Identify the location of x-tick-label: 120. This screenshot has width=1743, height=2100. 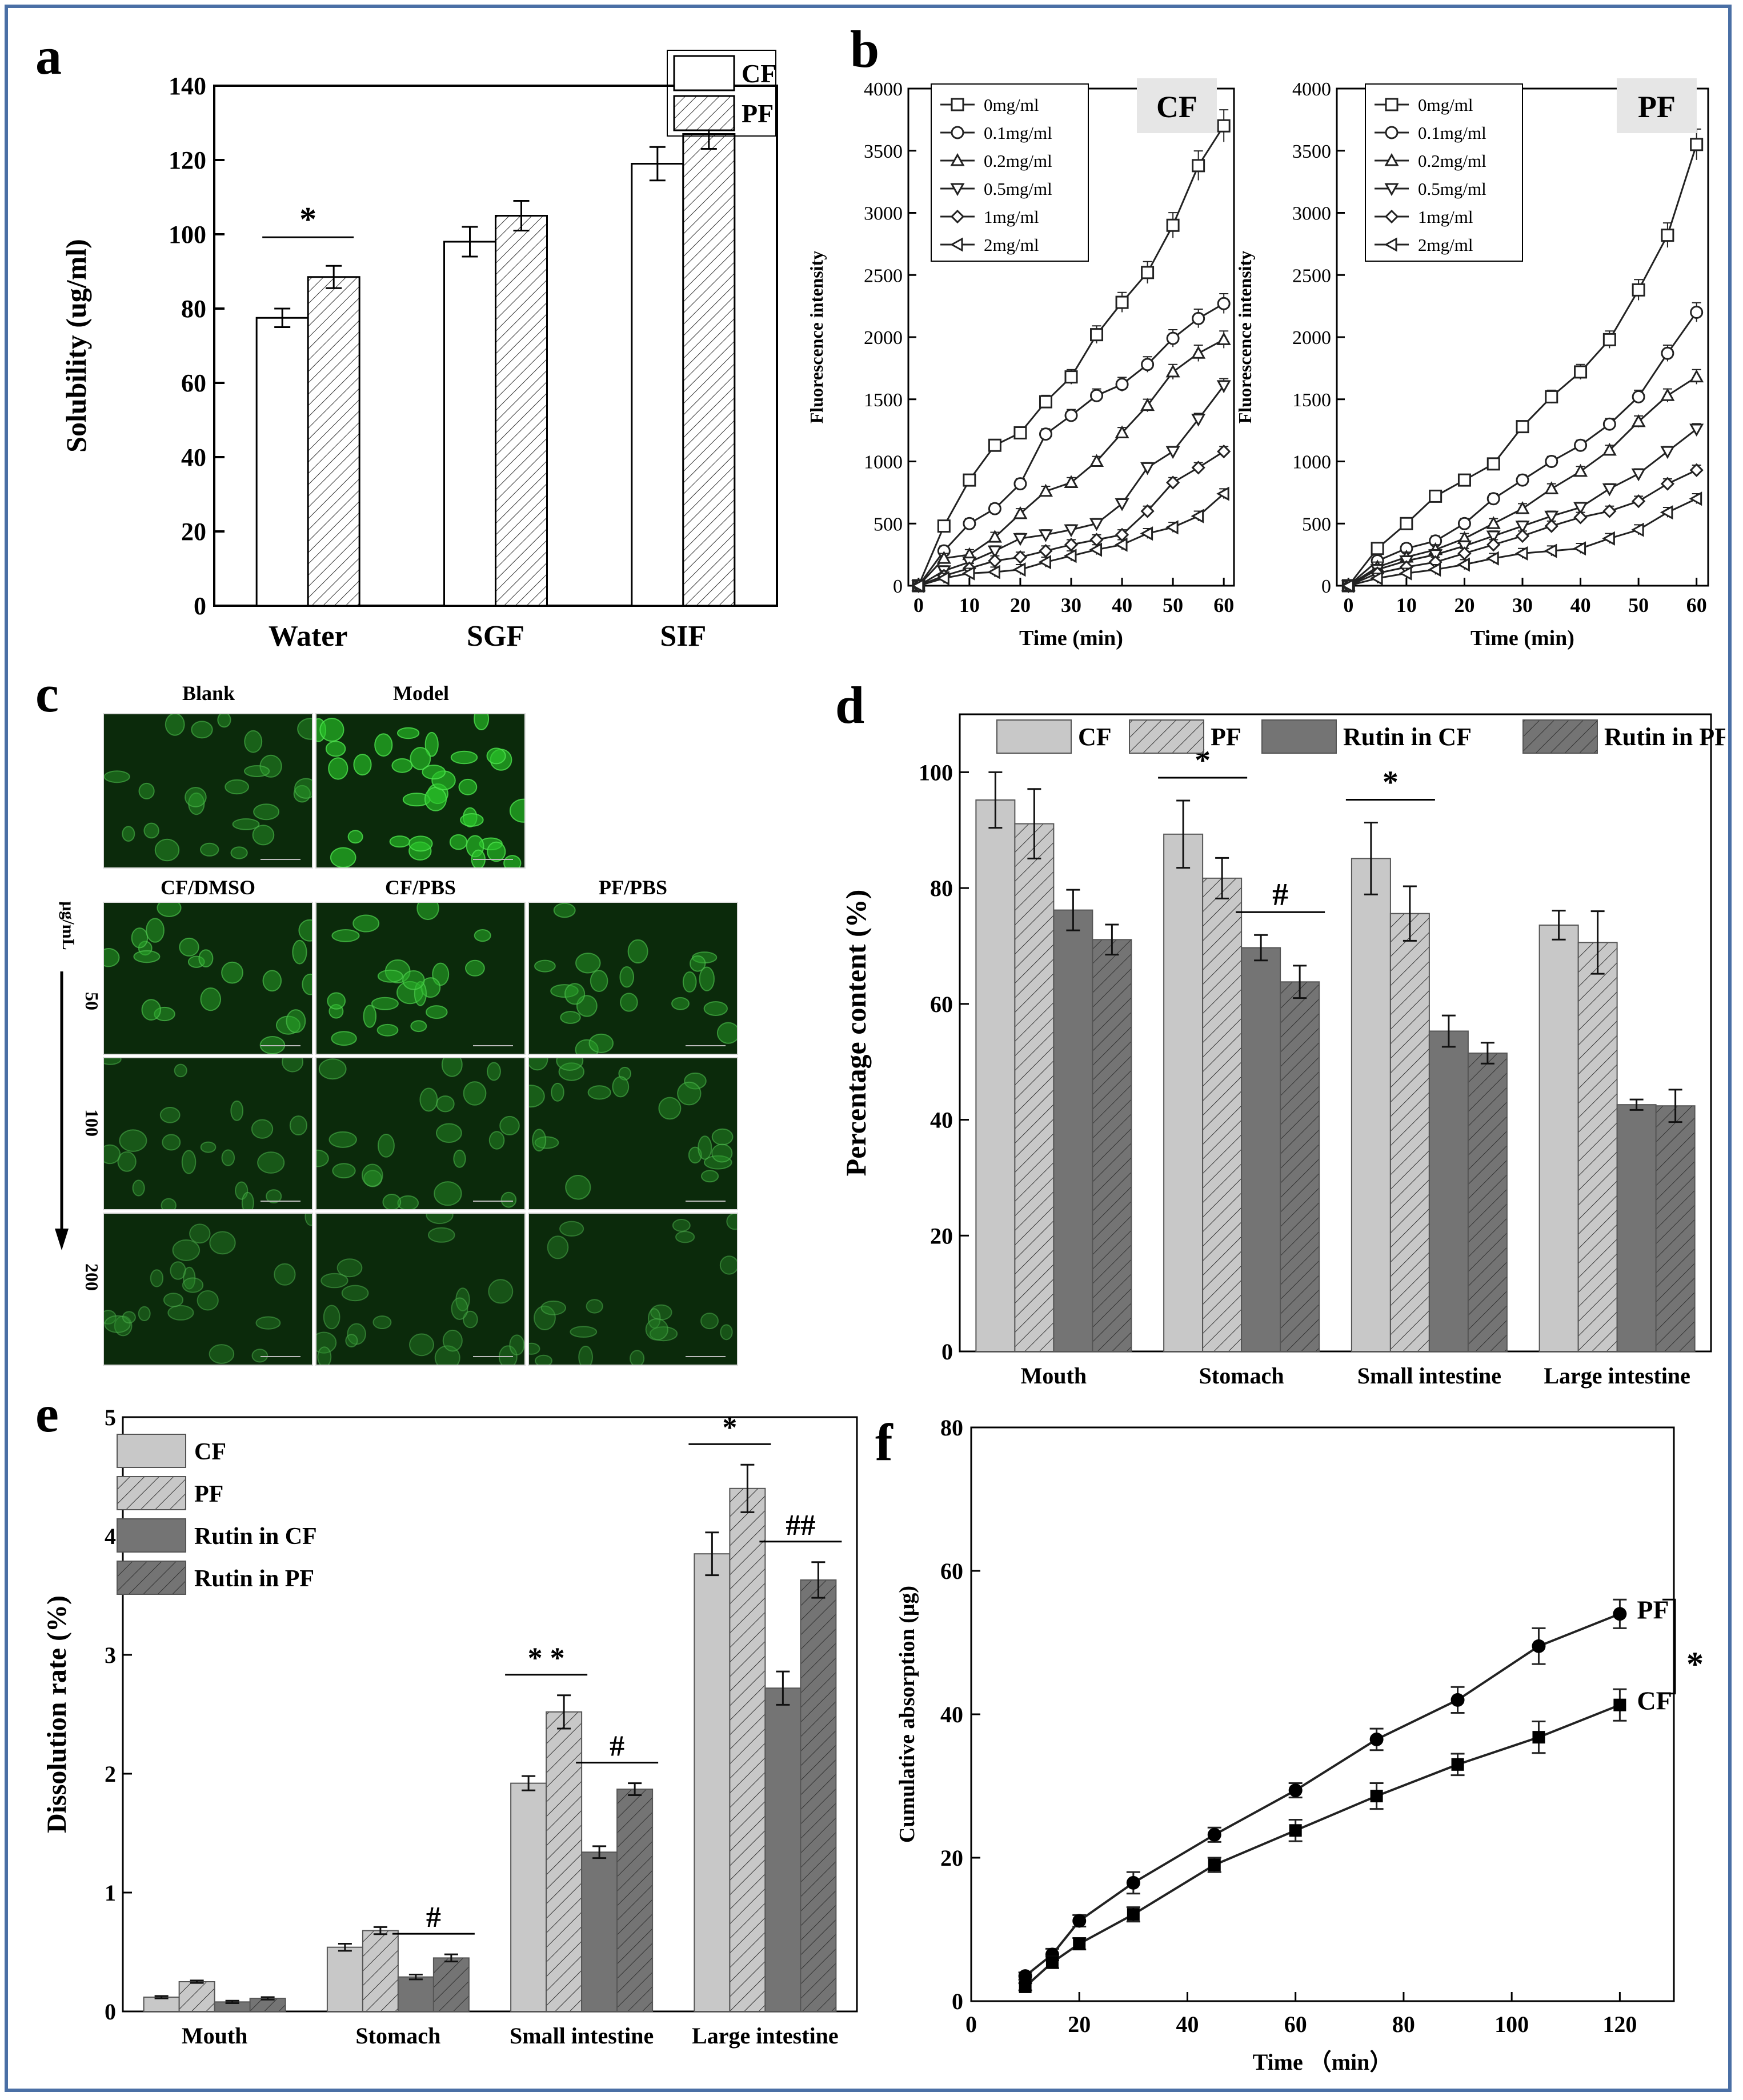
(1619, 2024).